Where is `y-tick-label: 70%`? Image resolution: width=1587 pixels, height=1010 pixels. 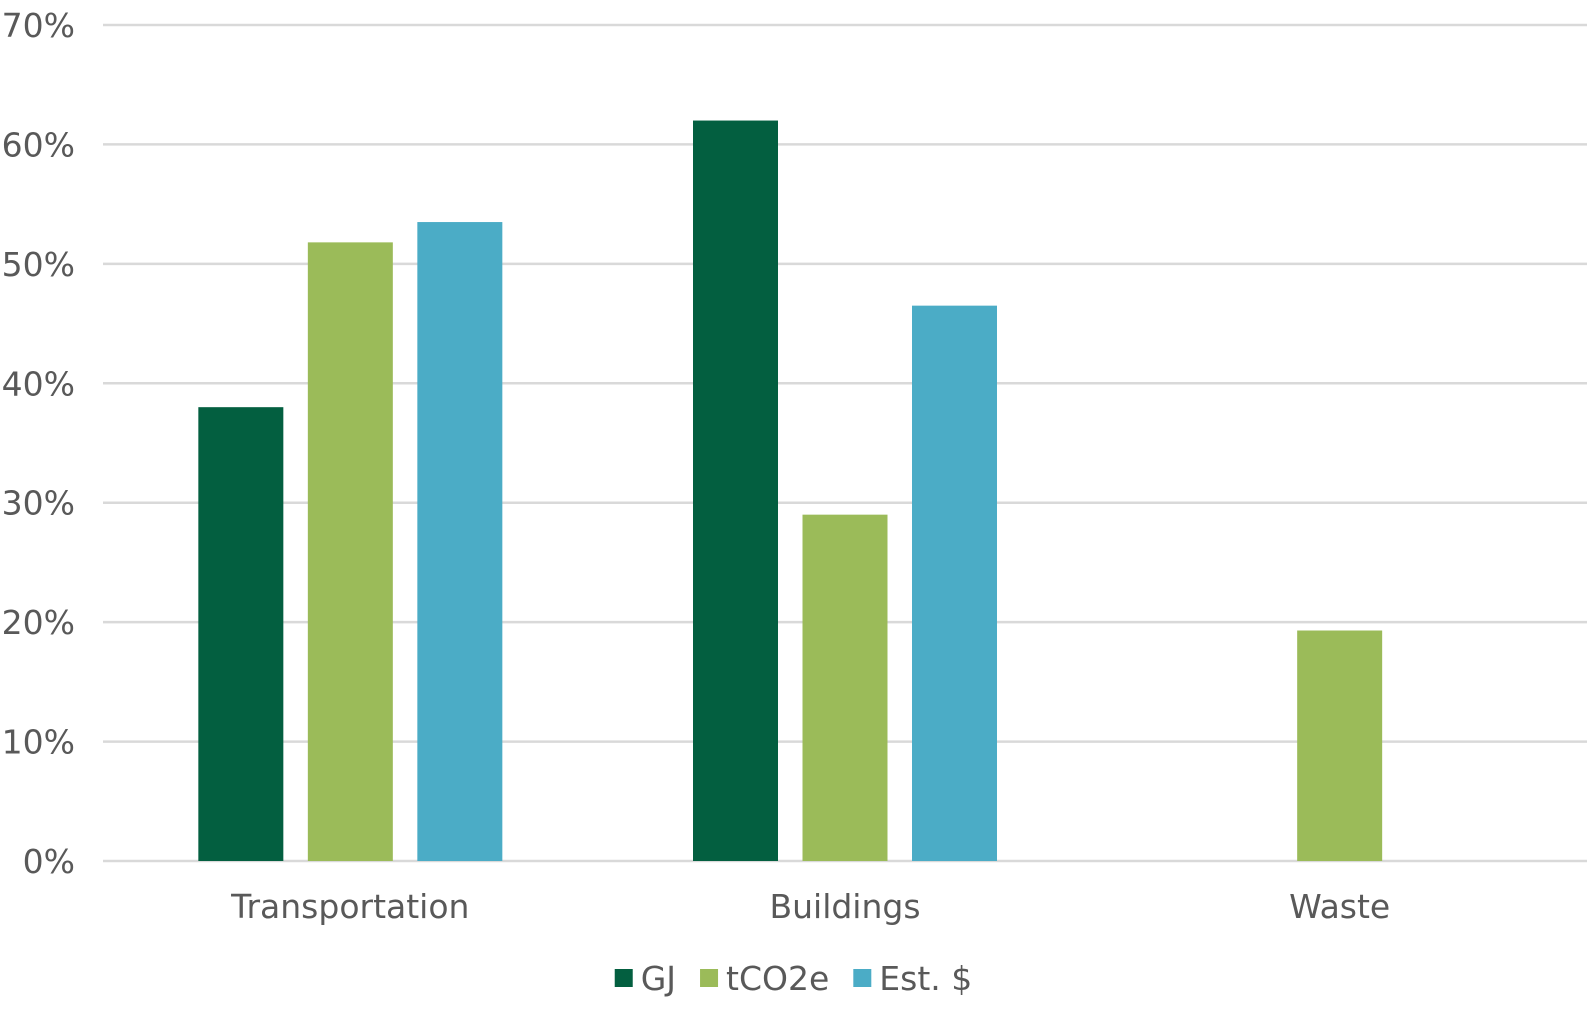
y-tick-label: 70% is located at coordinates (38, 25).